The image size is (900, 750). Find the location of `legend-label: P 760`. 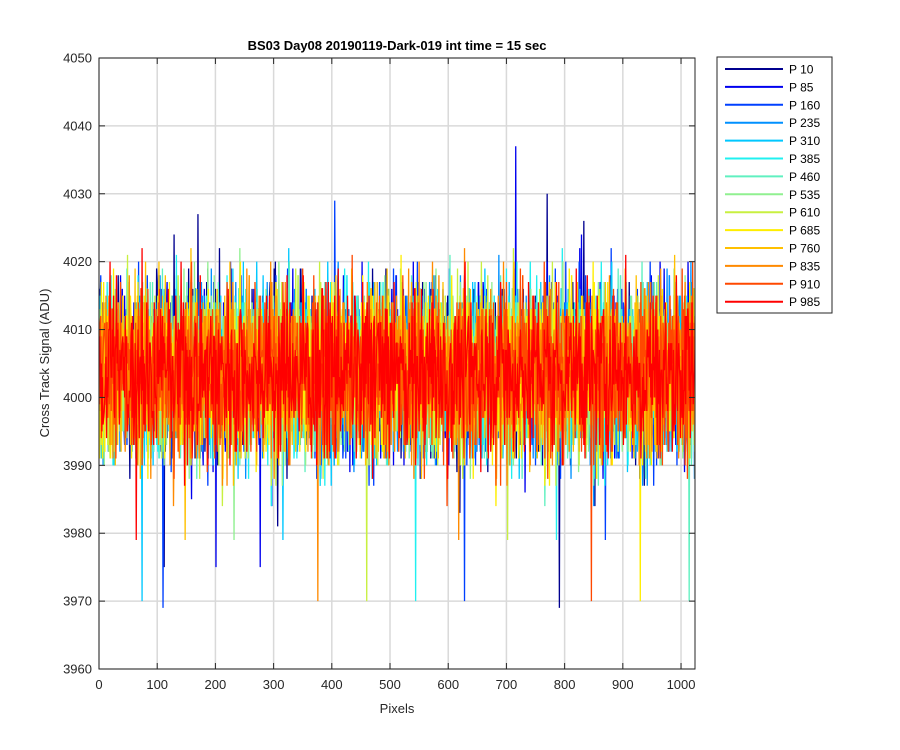

legend-label: P 760 is located at coordinates (804, 249).